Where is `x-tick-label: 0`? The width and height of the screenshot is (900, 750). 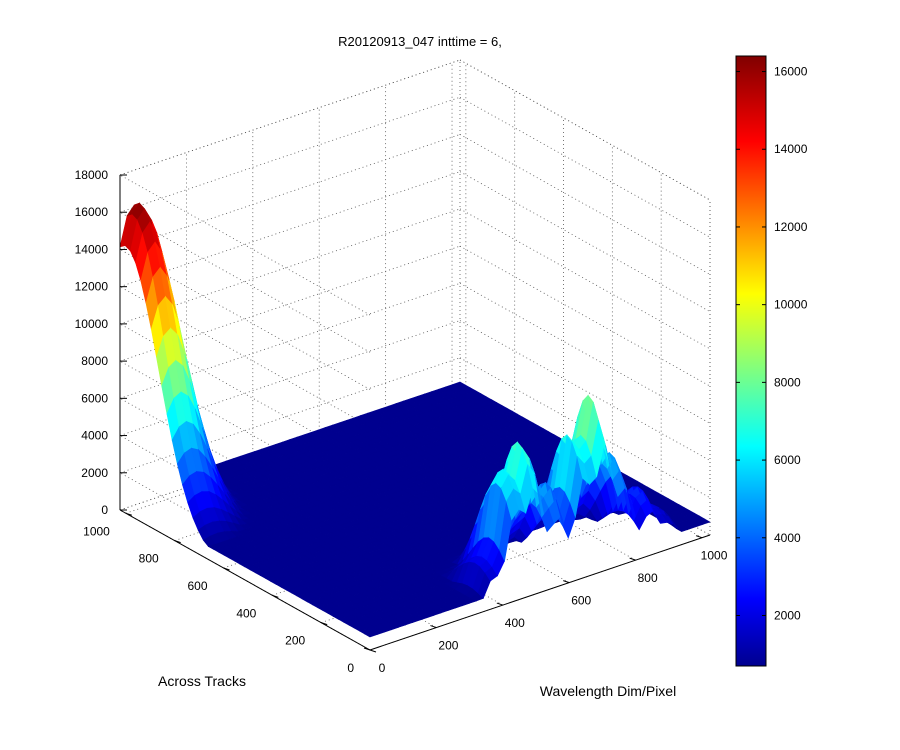 x-tick-label: 0 is located at coordinates (382, 668).